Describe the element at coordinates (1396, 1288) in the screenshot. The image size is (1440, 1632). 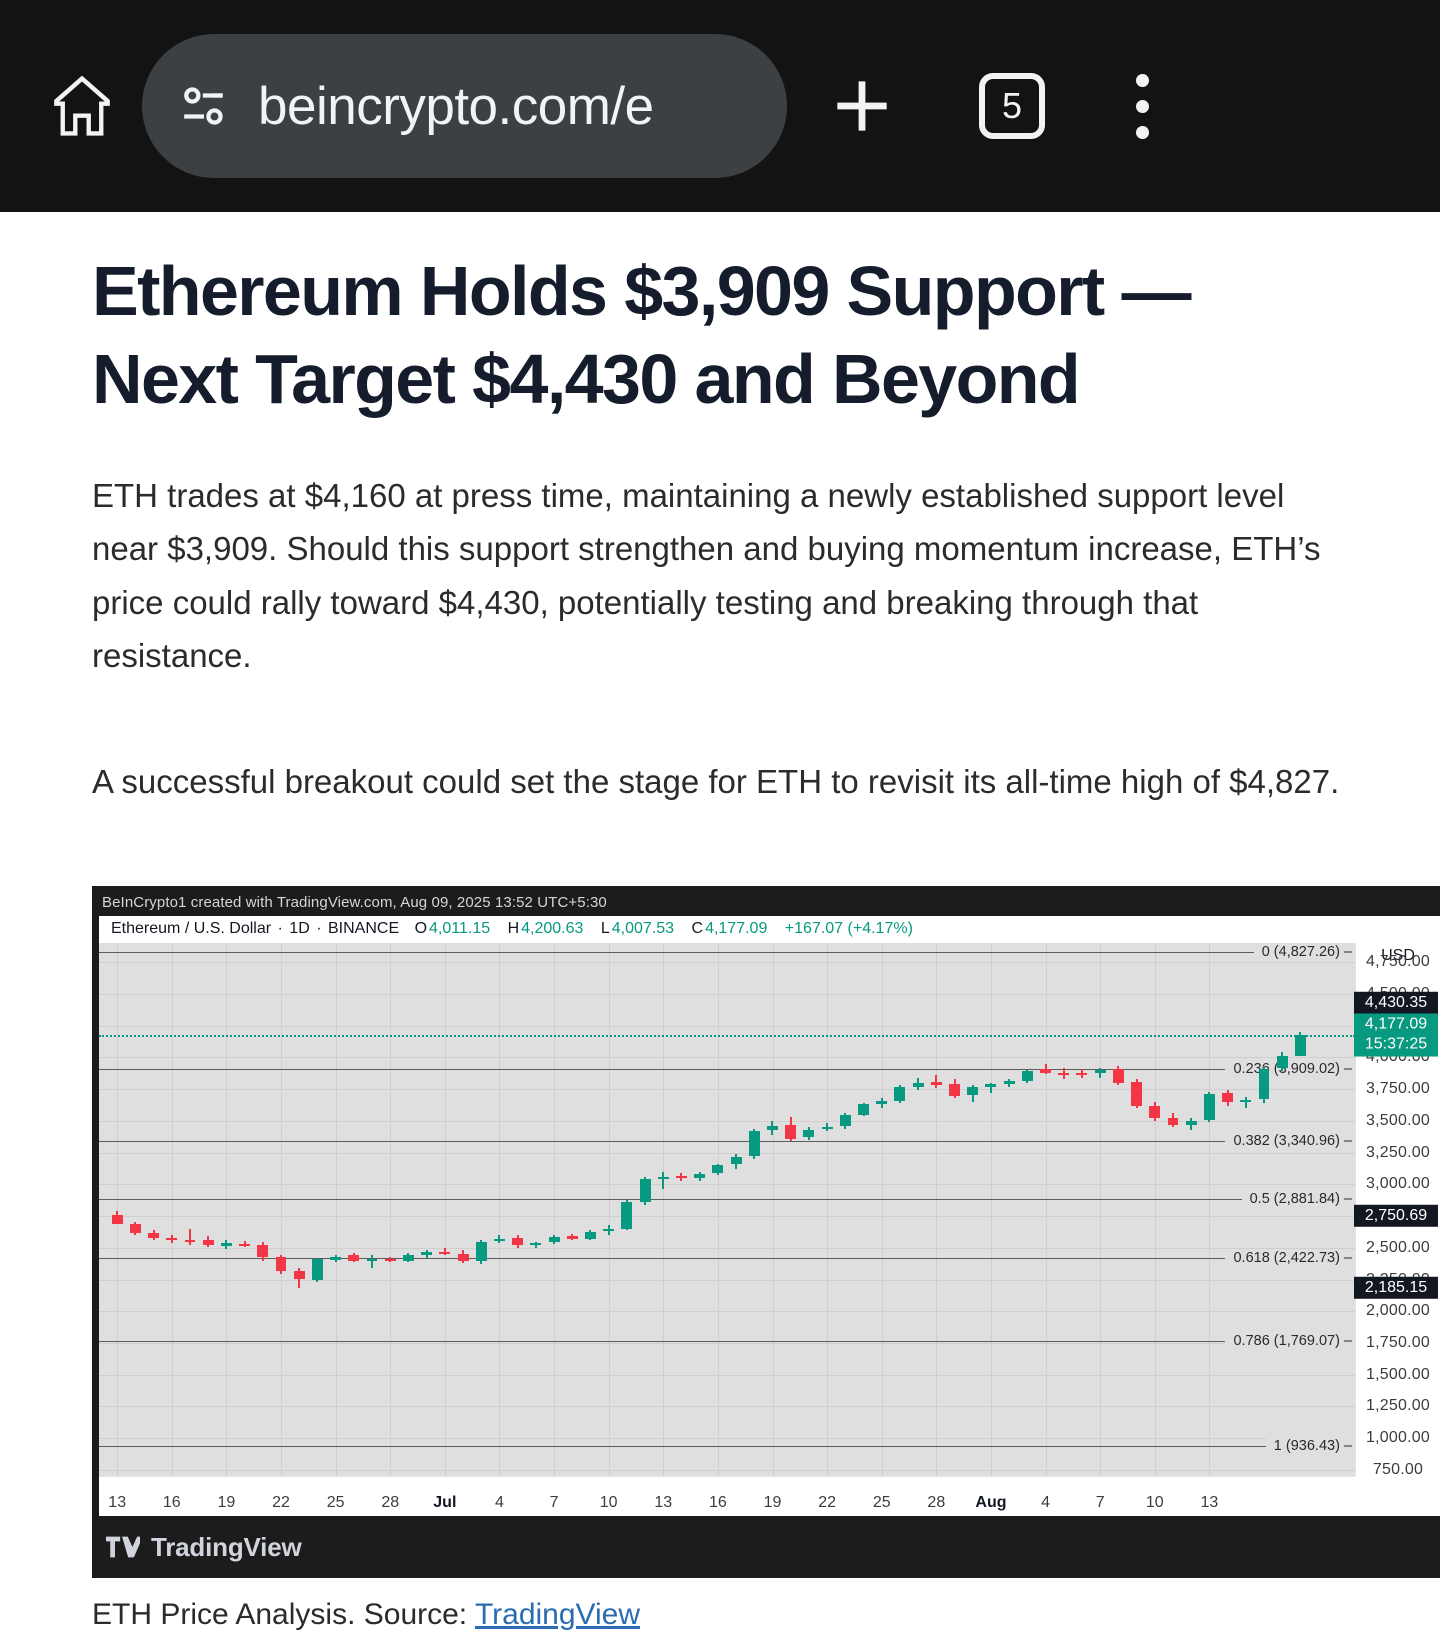
I see `price-level-badge: 2,185.15` at that location.